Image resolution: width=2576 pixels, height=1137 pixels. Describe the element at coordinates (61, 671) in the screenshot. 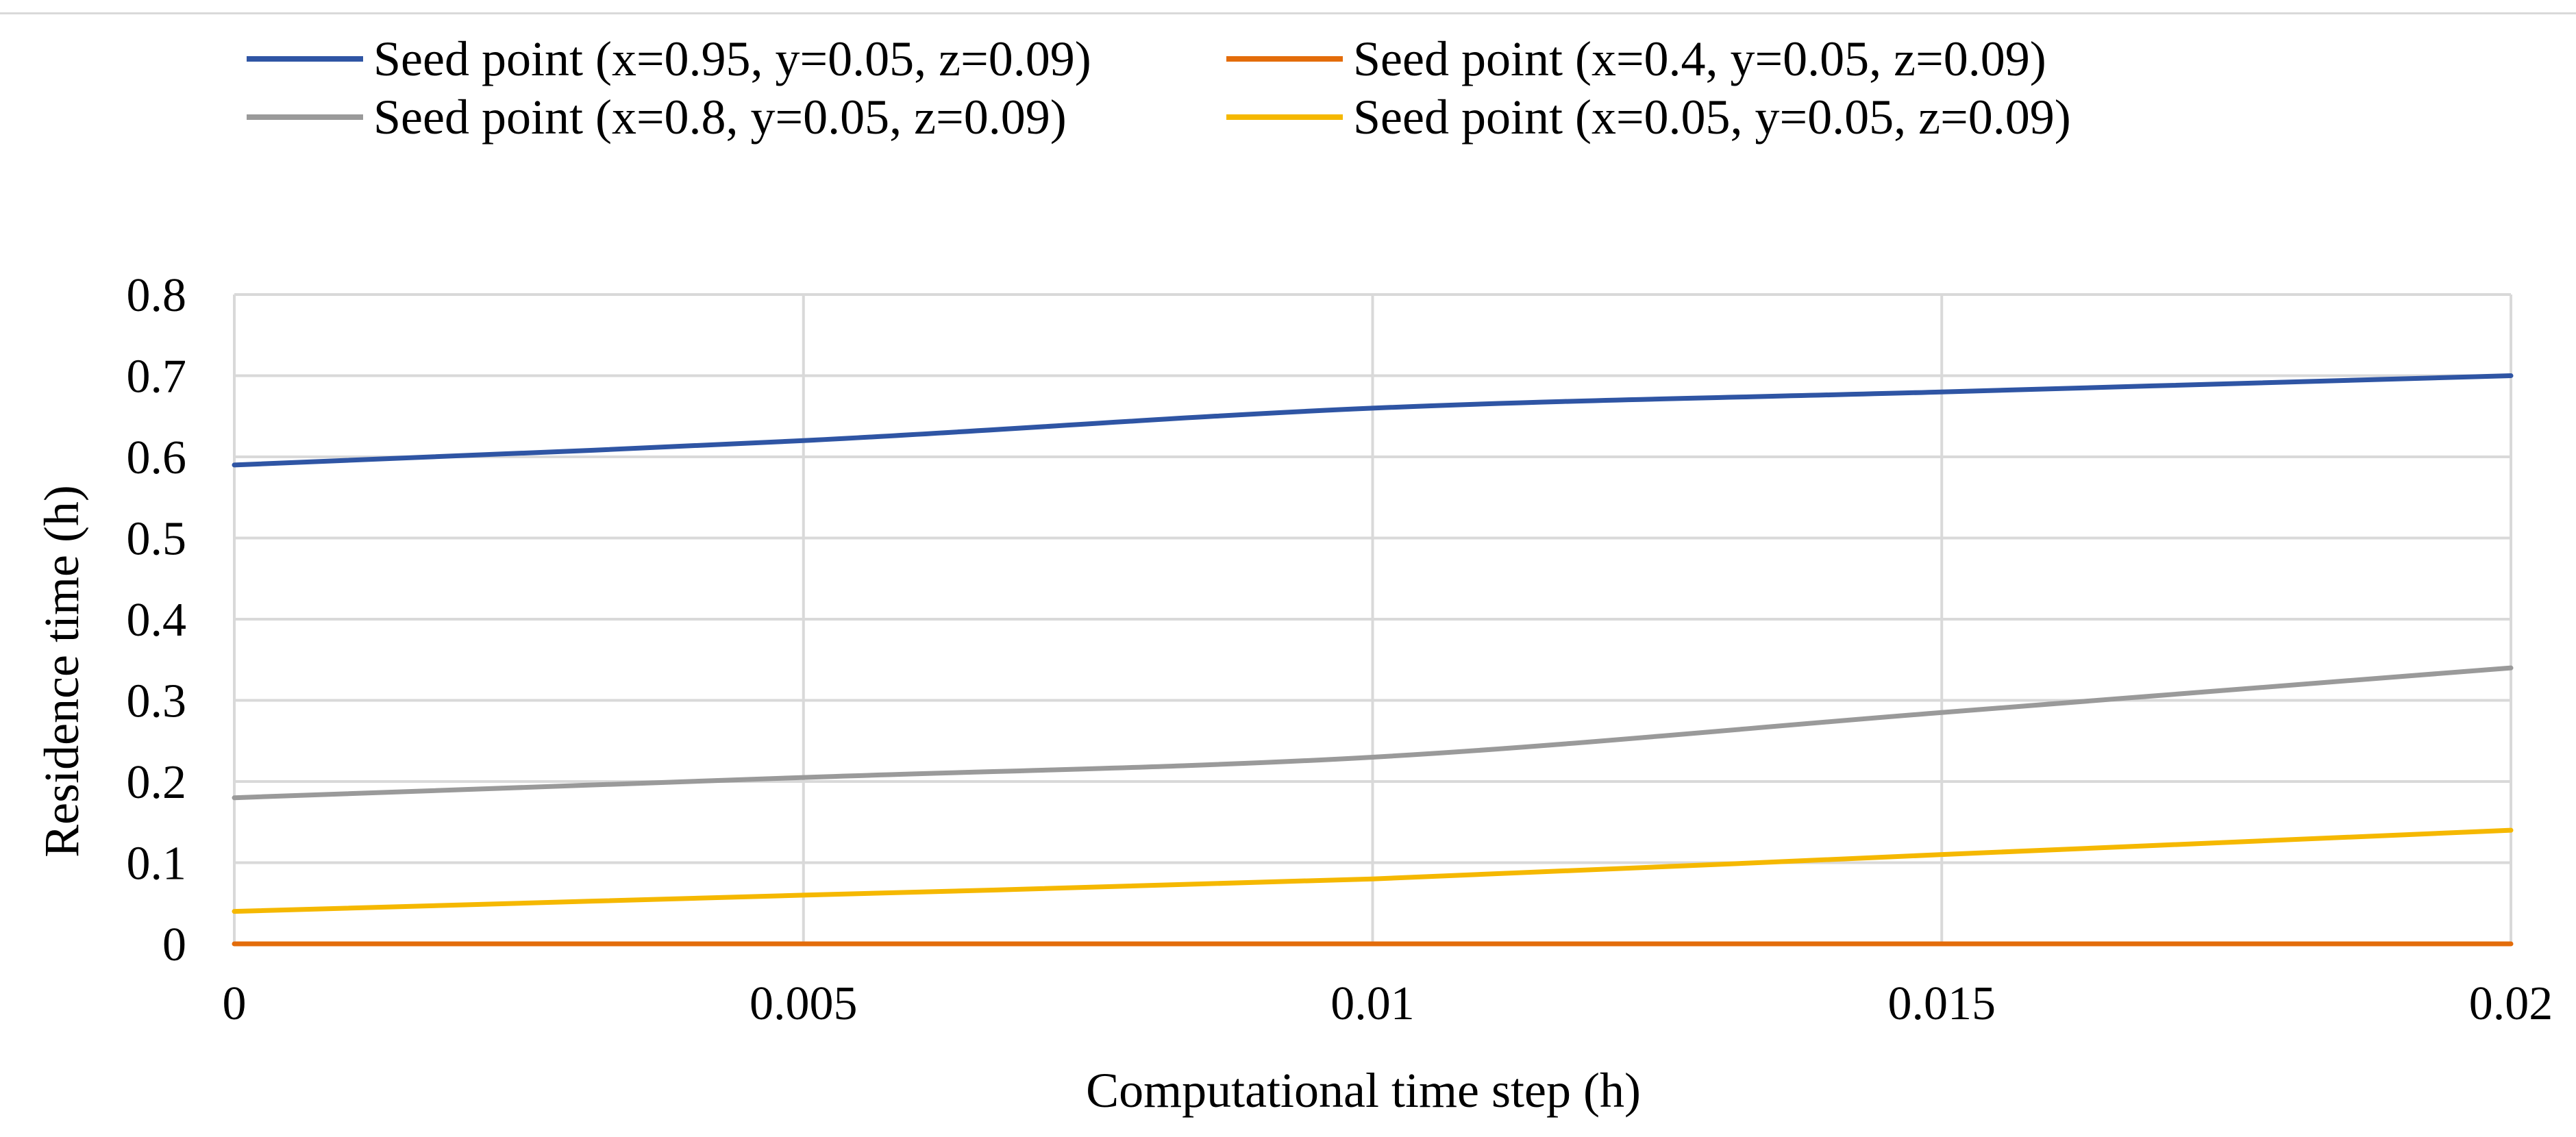

I see `y-axis-title: Residence time (h)` at that location.